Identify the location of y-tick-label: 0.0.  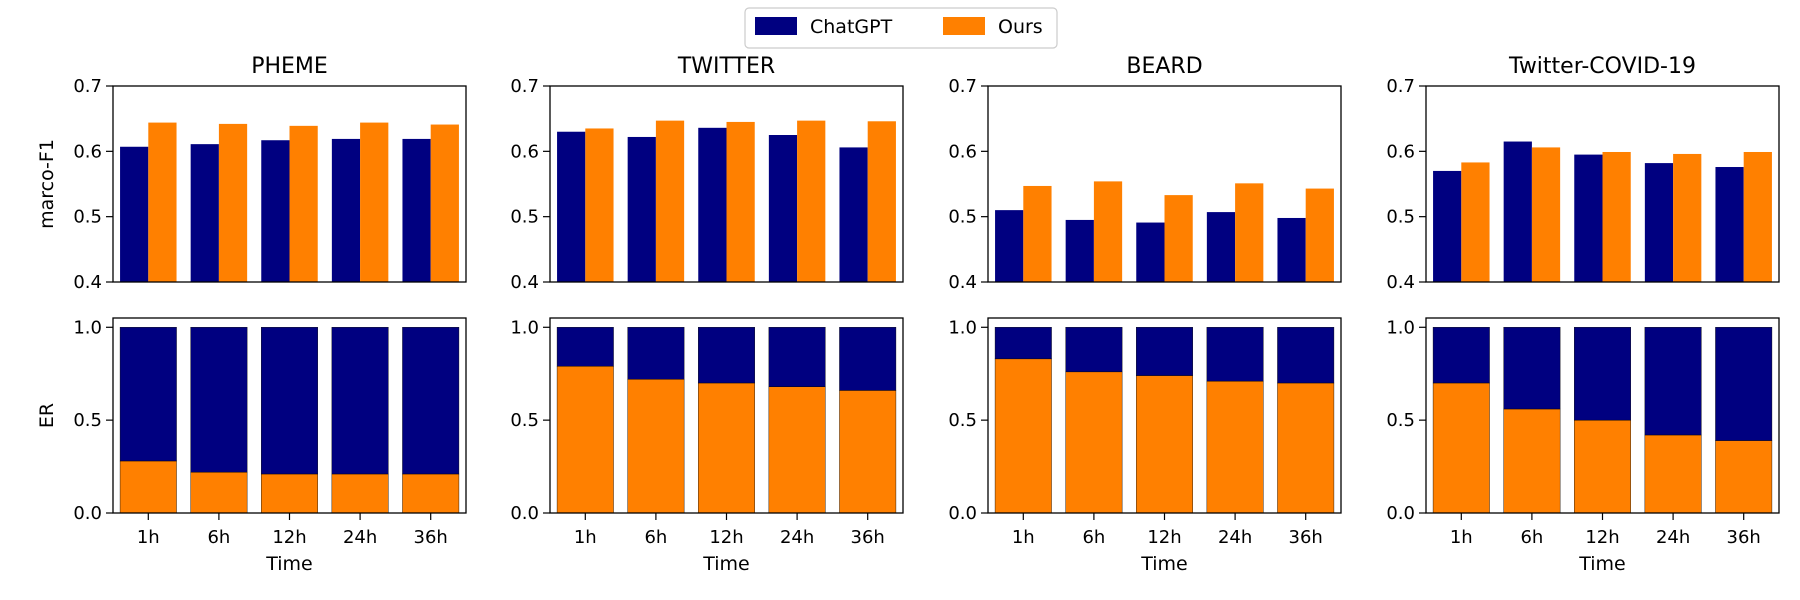
(524, 513).